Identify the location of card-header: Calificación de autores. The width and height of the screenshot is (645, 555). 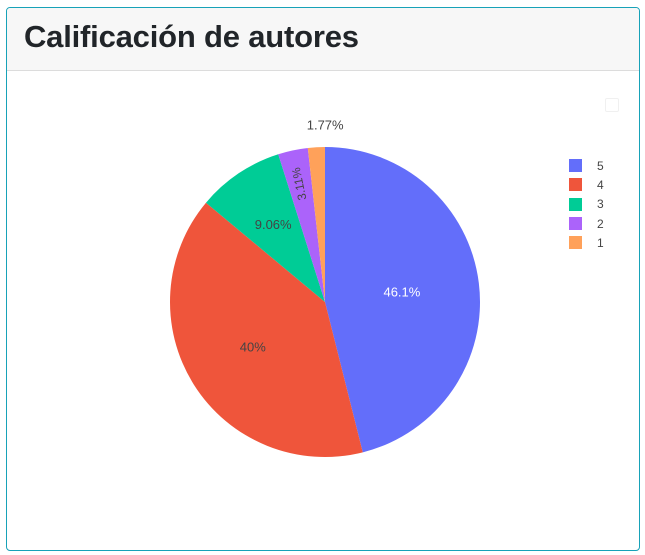
(323, 39).